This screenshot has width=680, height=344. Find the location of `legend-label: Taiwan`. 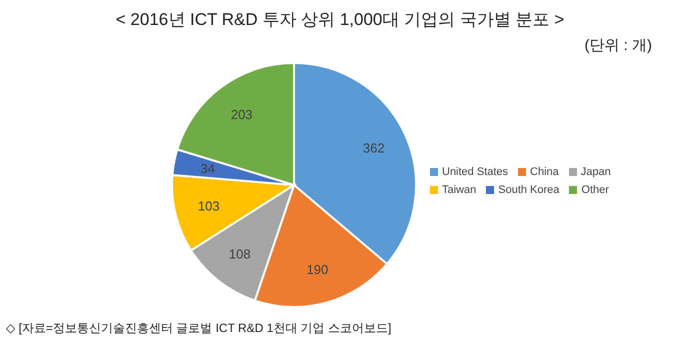

legend-label: Taiwan is located at coordinates (458, 190).